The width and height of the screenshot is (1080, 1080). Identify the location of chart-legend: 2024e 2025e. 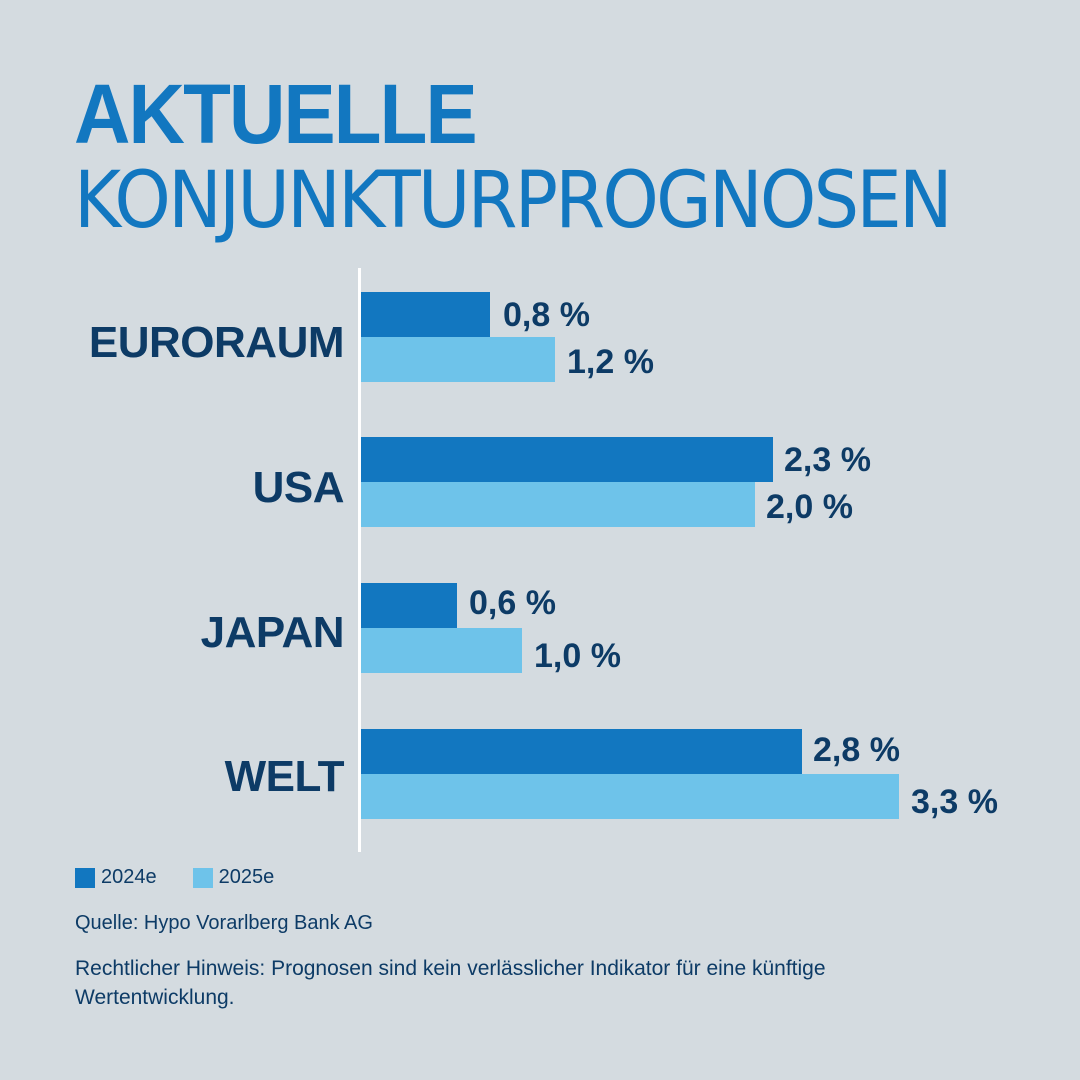
(192, 877).